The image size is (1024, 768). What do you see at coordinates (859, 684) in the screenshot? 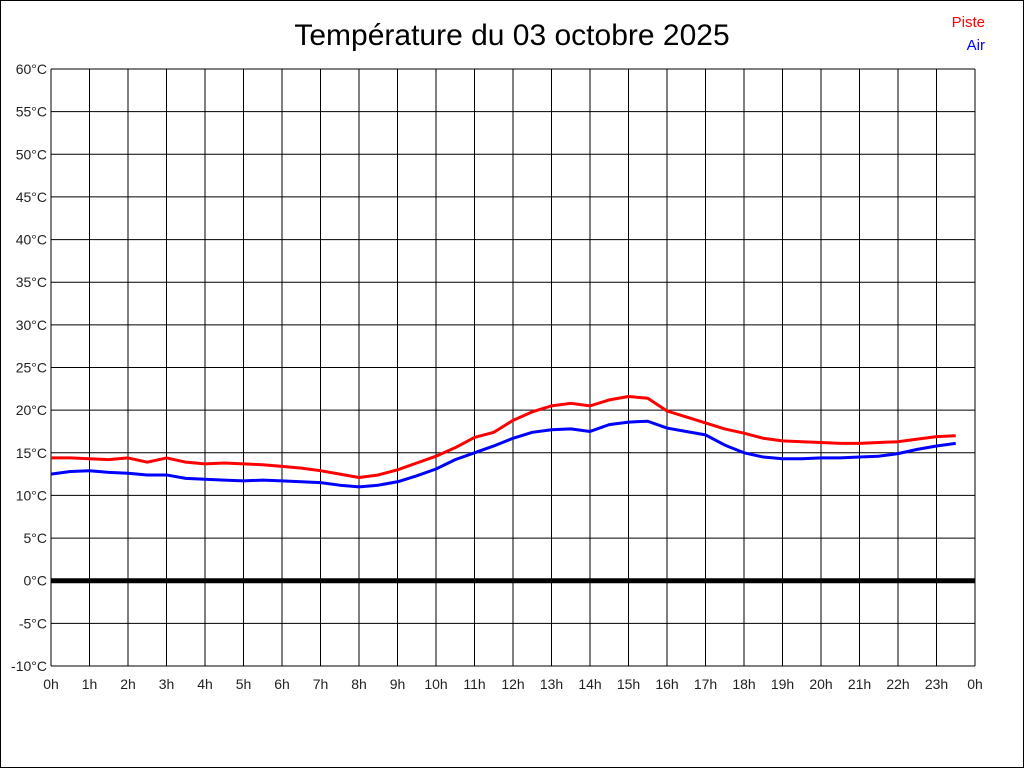
I see `x-tick-label: 21h` at bounding box center [859, 684].